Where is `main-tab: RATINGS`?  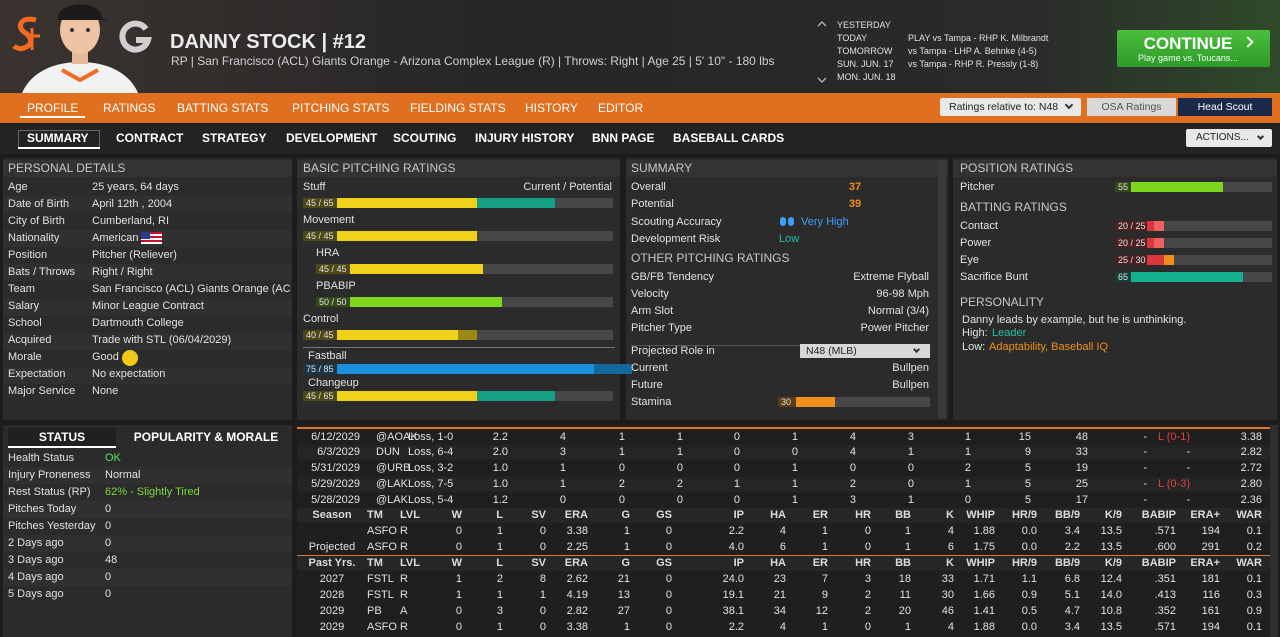
main-tab: RATINGS is located at coordinates (129, 108).